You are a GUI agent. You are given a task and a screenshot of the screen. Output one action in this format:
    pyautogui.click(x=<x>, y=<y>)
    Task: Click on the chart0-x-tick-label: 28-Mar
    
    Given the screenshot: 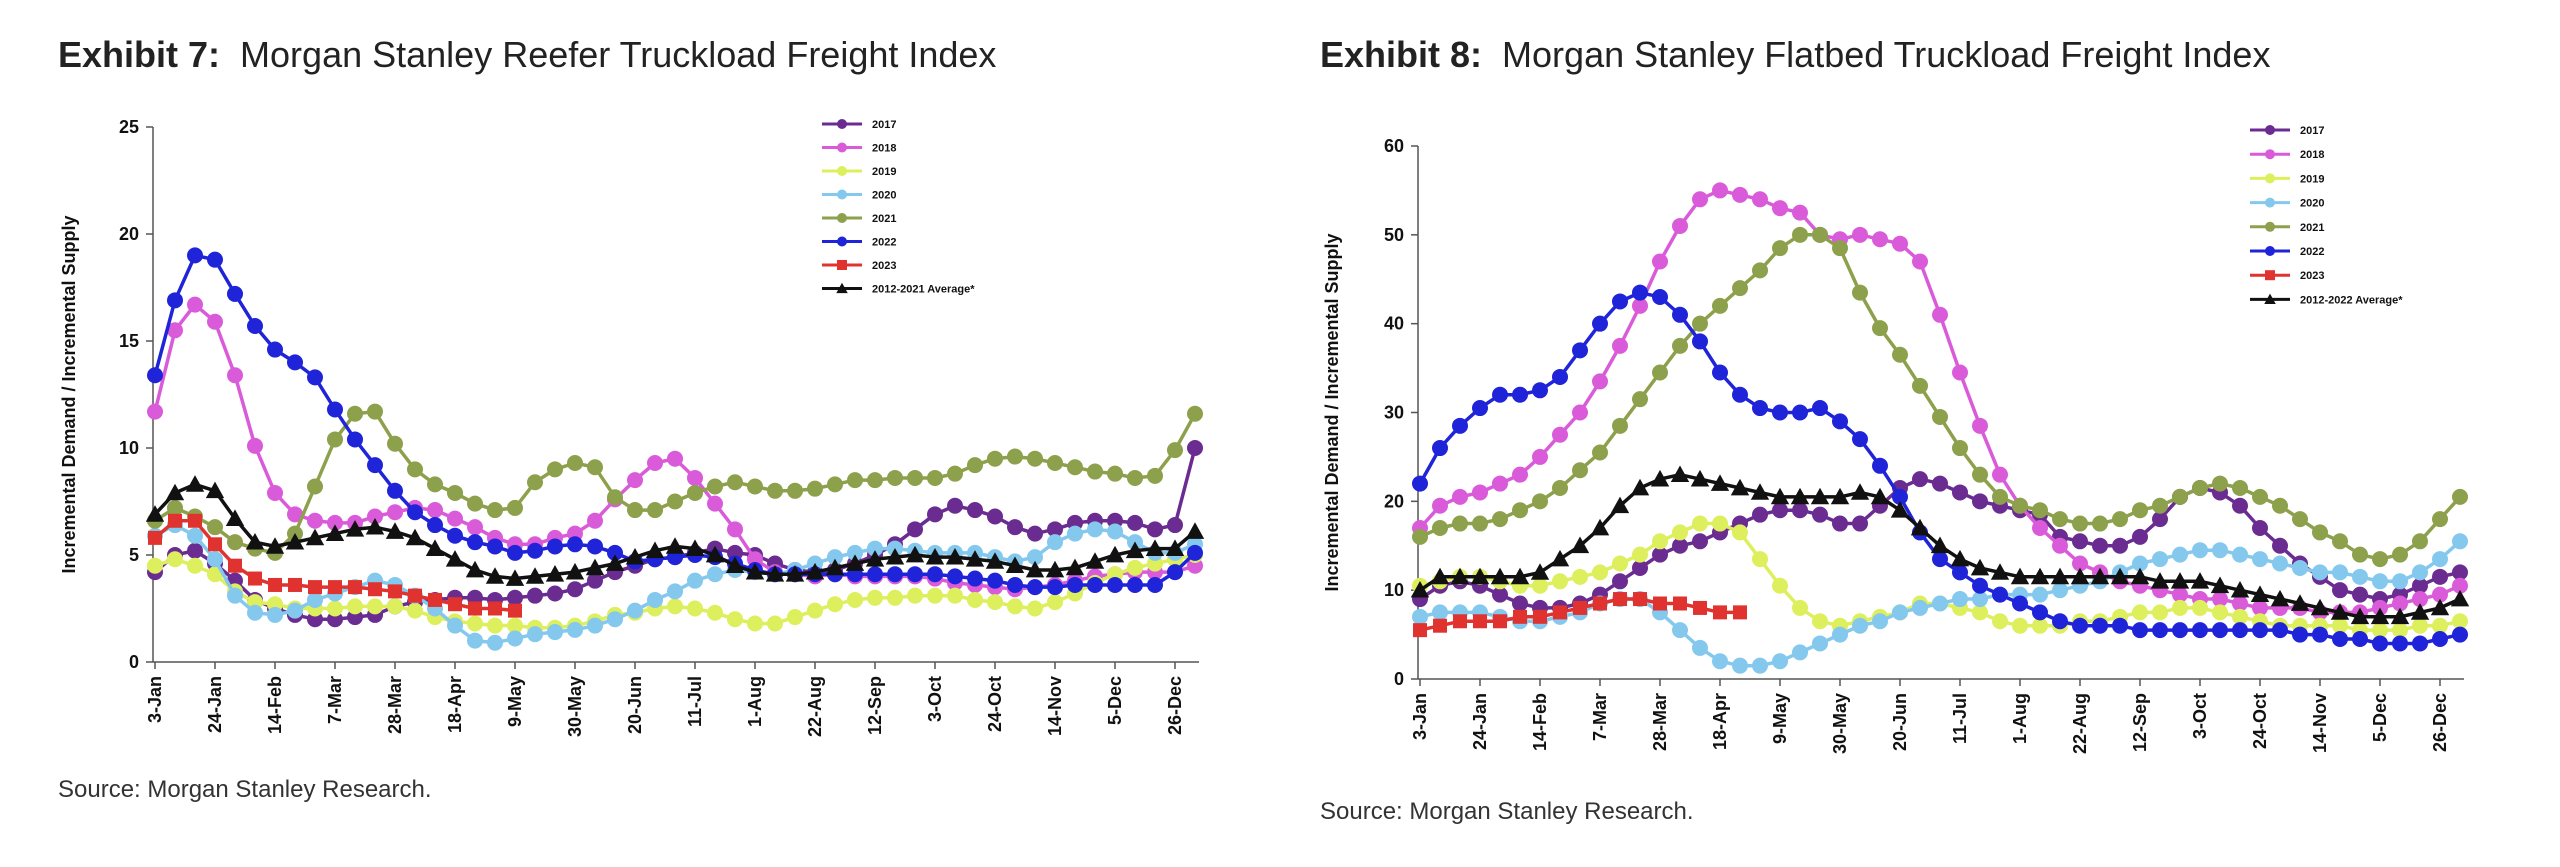 What is the action you would take?
    pyautogui.click(x=395, y=705)
    